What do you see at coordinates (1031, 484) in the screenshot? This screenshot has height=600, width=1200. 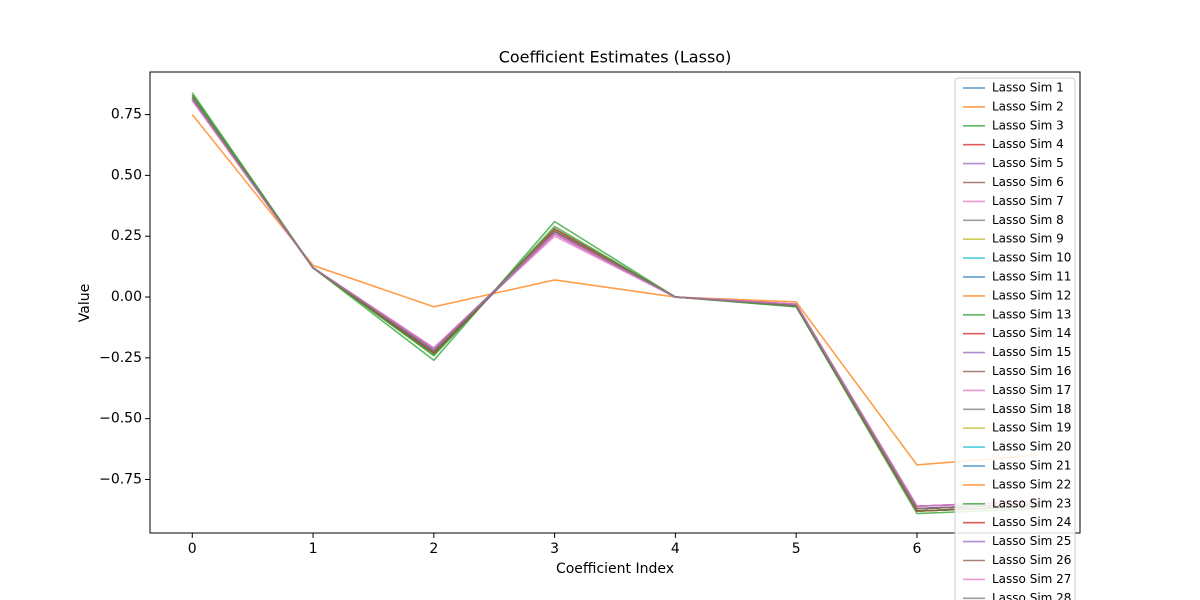 I see `legend-label: Lasso Sim 22` at bounding box center [1031, 484].